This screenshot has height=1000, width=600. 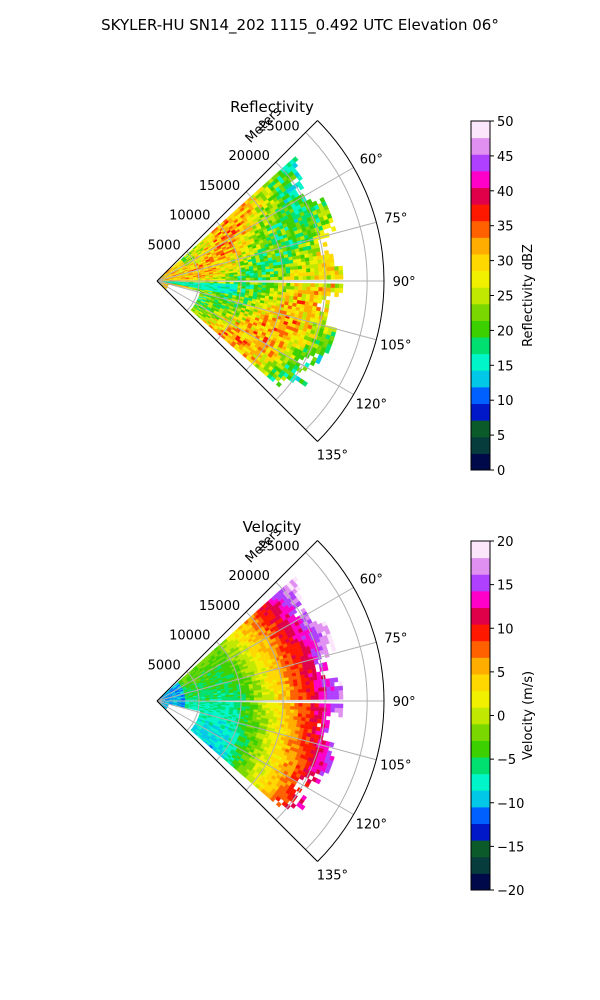 What do you see at coordinates (395, 639) in the screenshot?
I see `angular-tick-label: 75°` at bounding box center [395, 639].